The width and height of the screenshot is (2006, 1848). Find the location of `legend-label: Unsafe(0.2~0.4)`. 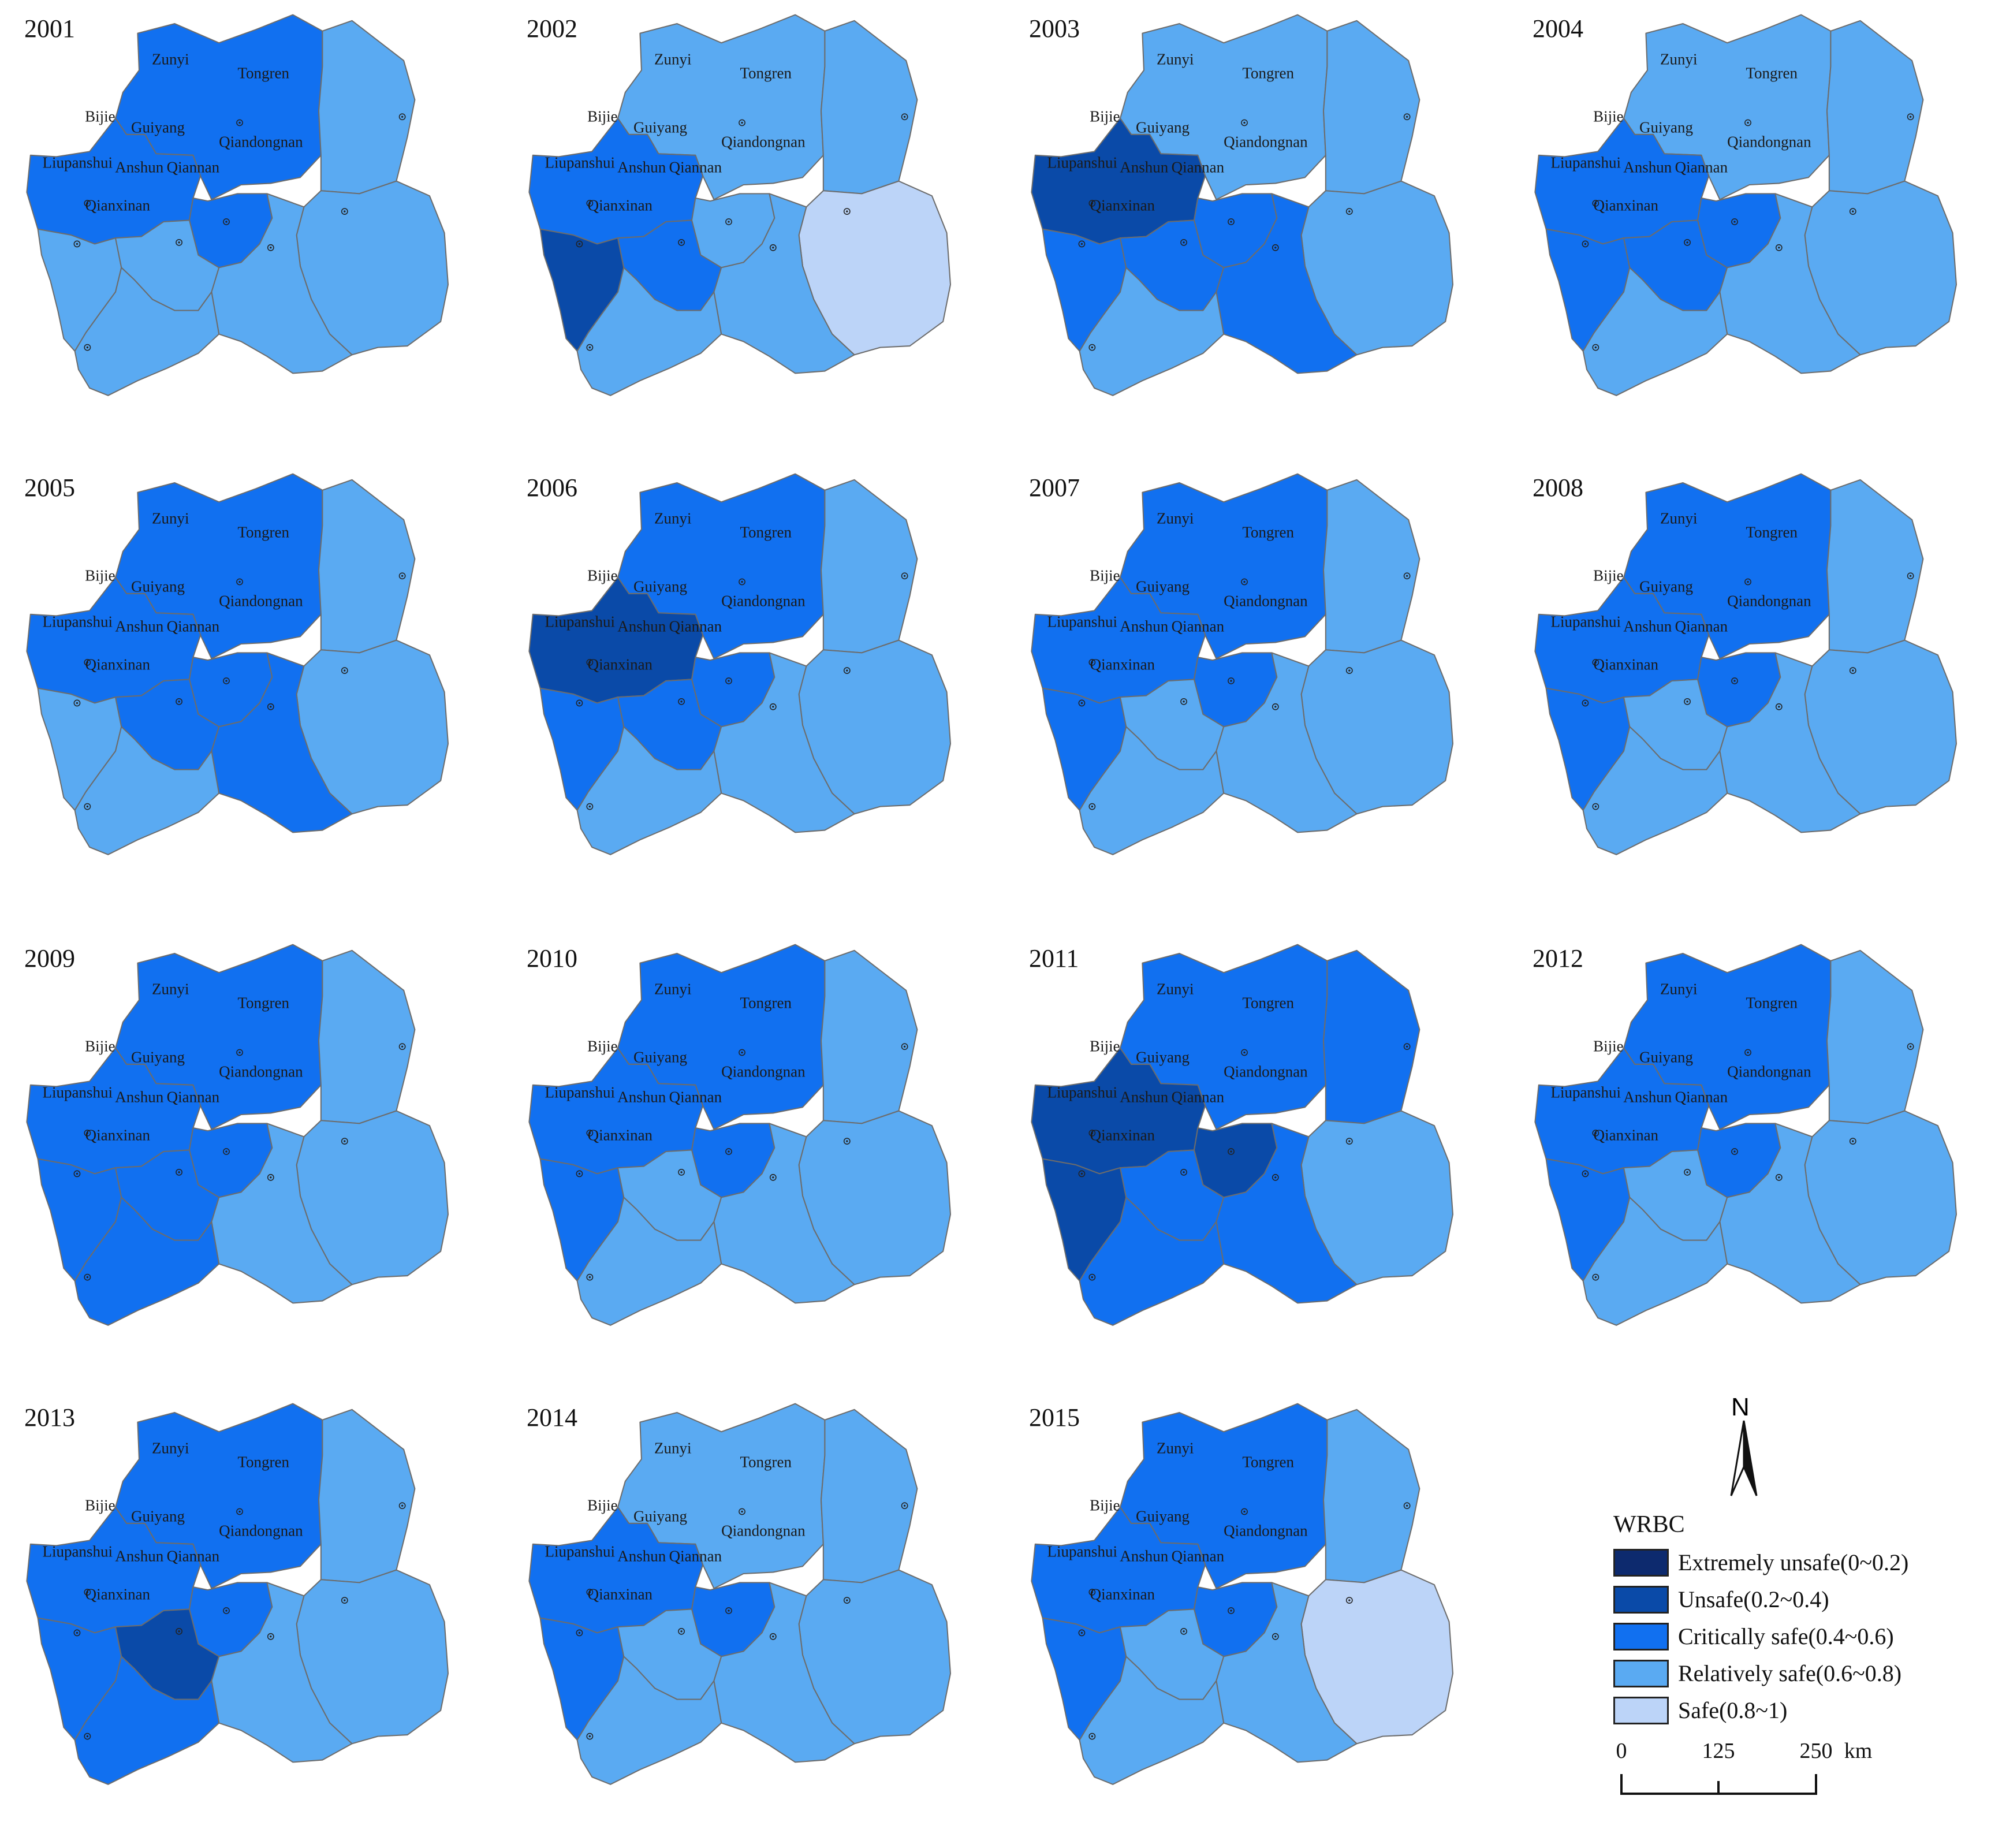

legend-label: Unsafe(0.2~0.4) is located at coordinates (1753, 1599).